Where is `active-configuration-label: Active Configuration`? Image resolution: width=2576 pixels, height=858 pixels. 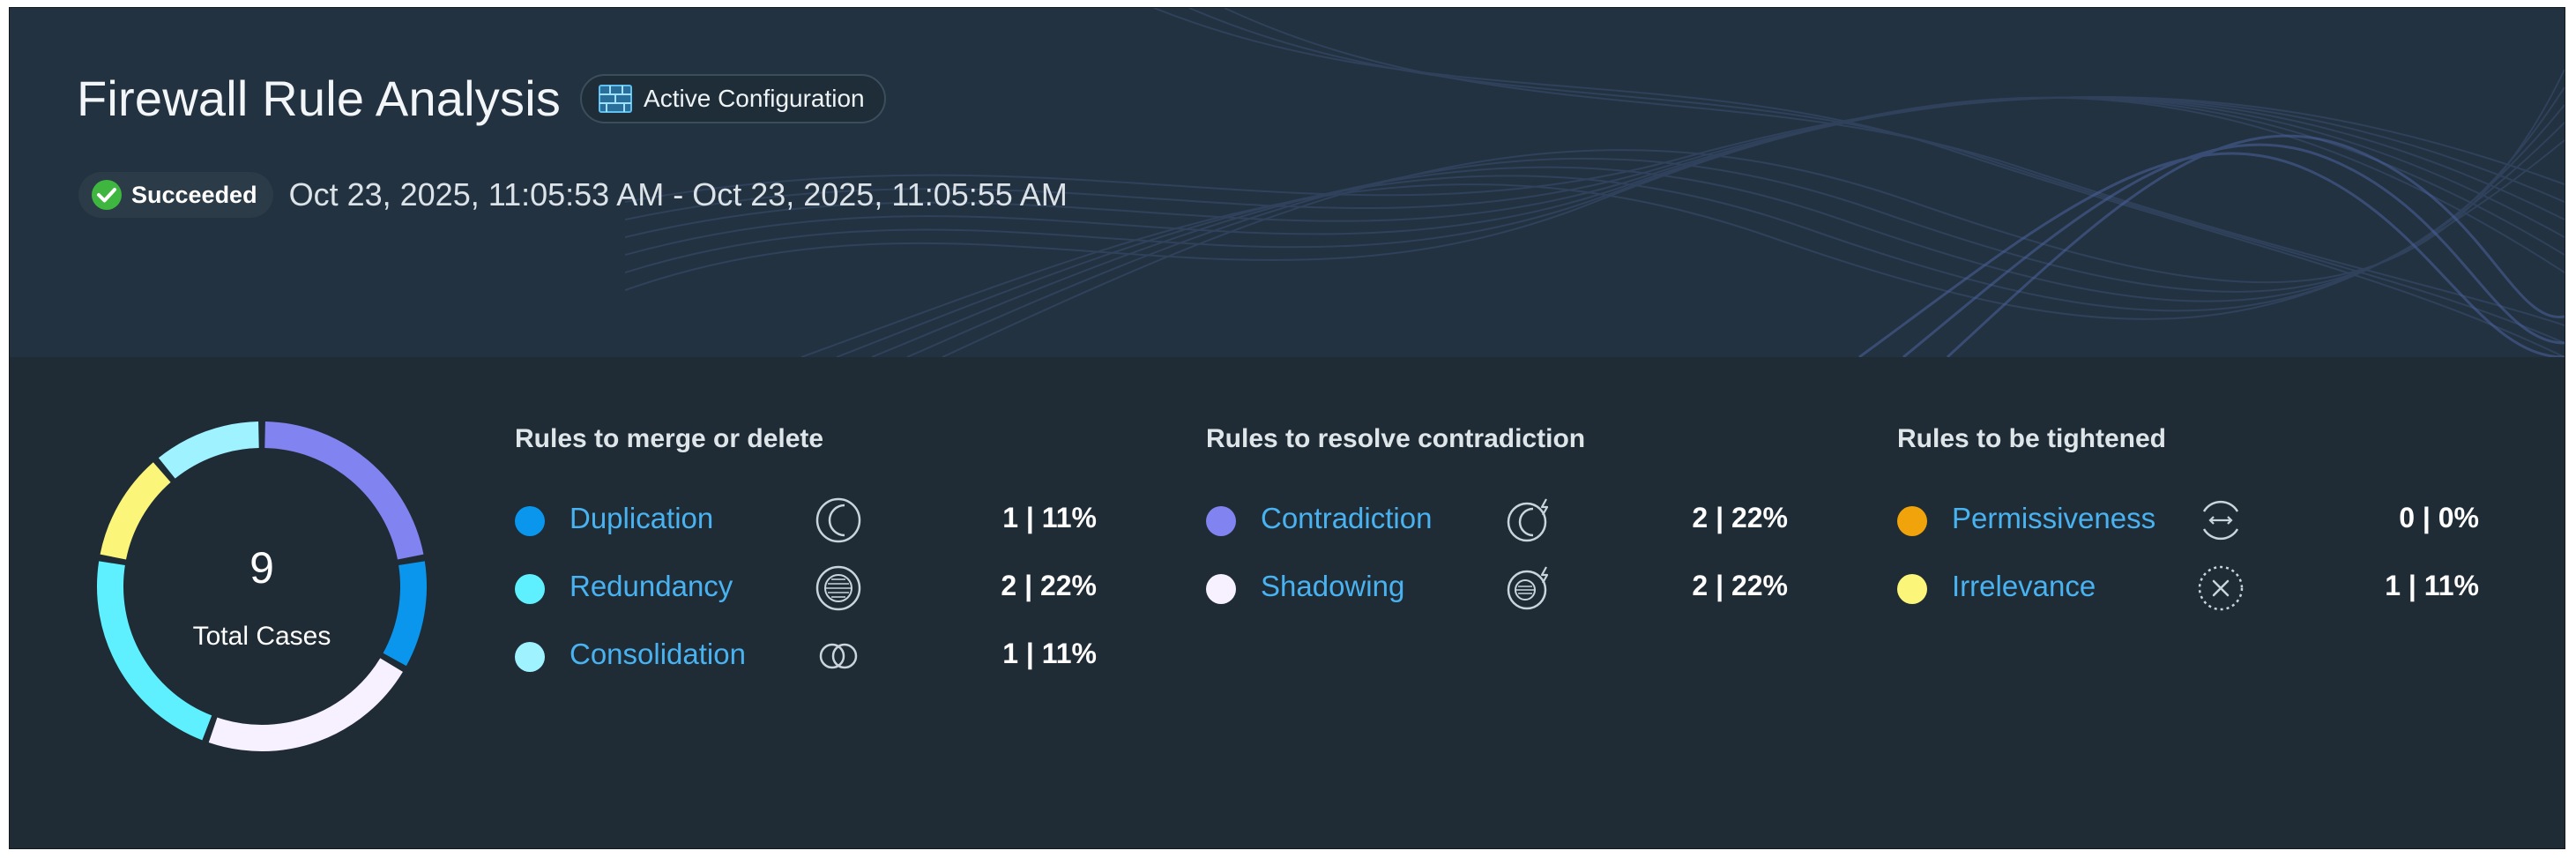
active-configuration-label: Active Configuration is located at coordinates (755, 98).